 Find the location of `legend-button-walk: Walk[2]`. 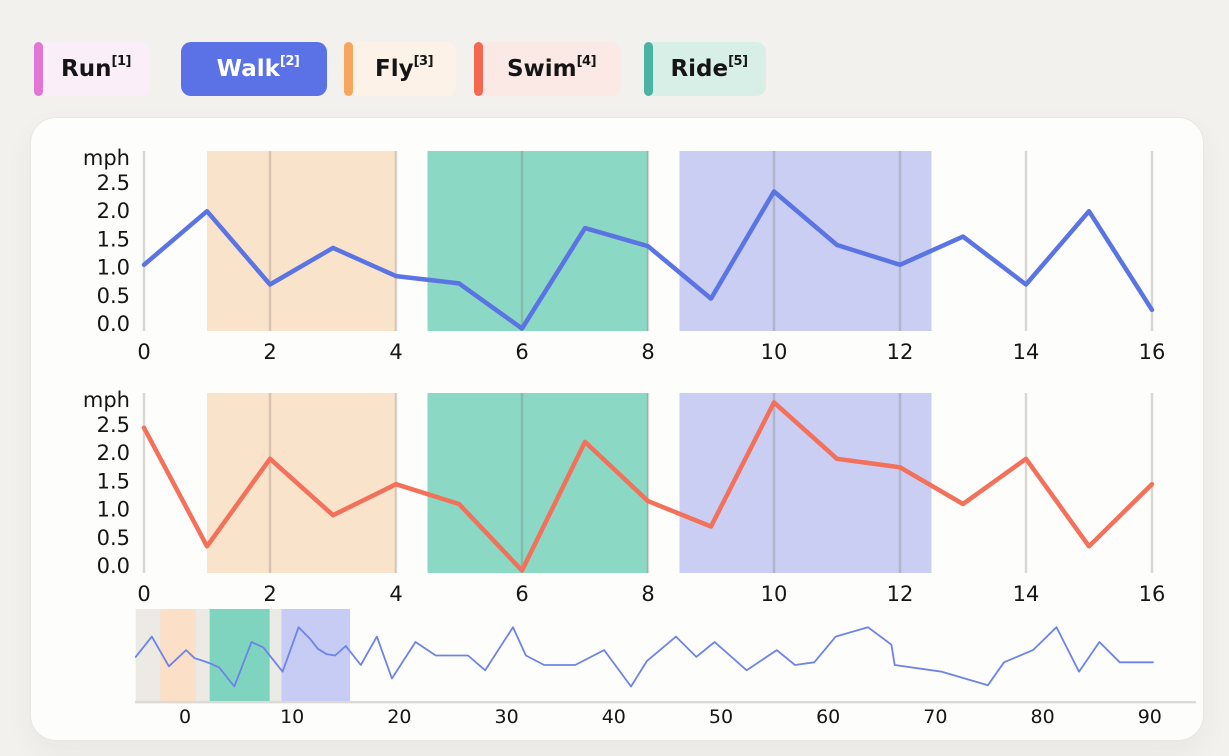

legend-button-walk: Walk[2] is located at coordinates (254, 69).